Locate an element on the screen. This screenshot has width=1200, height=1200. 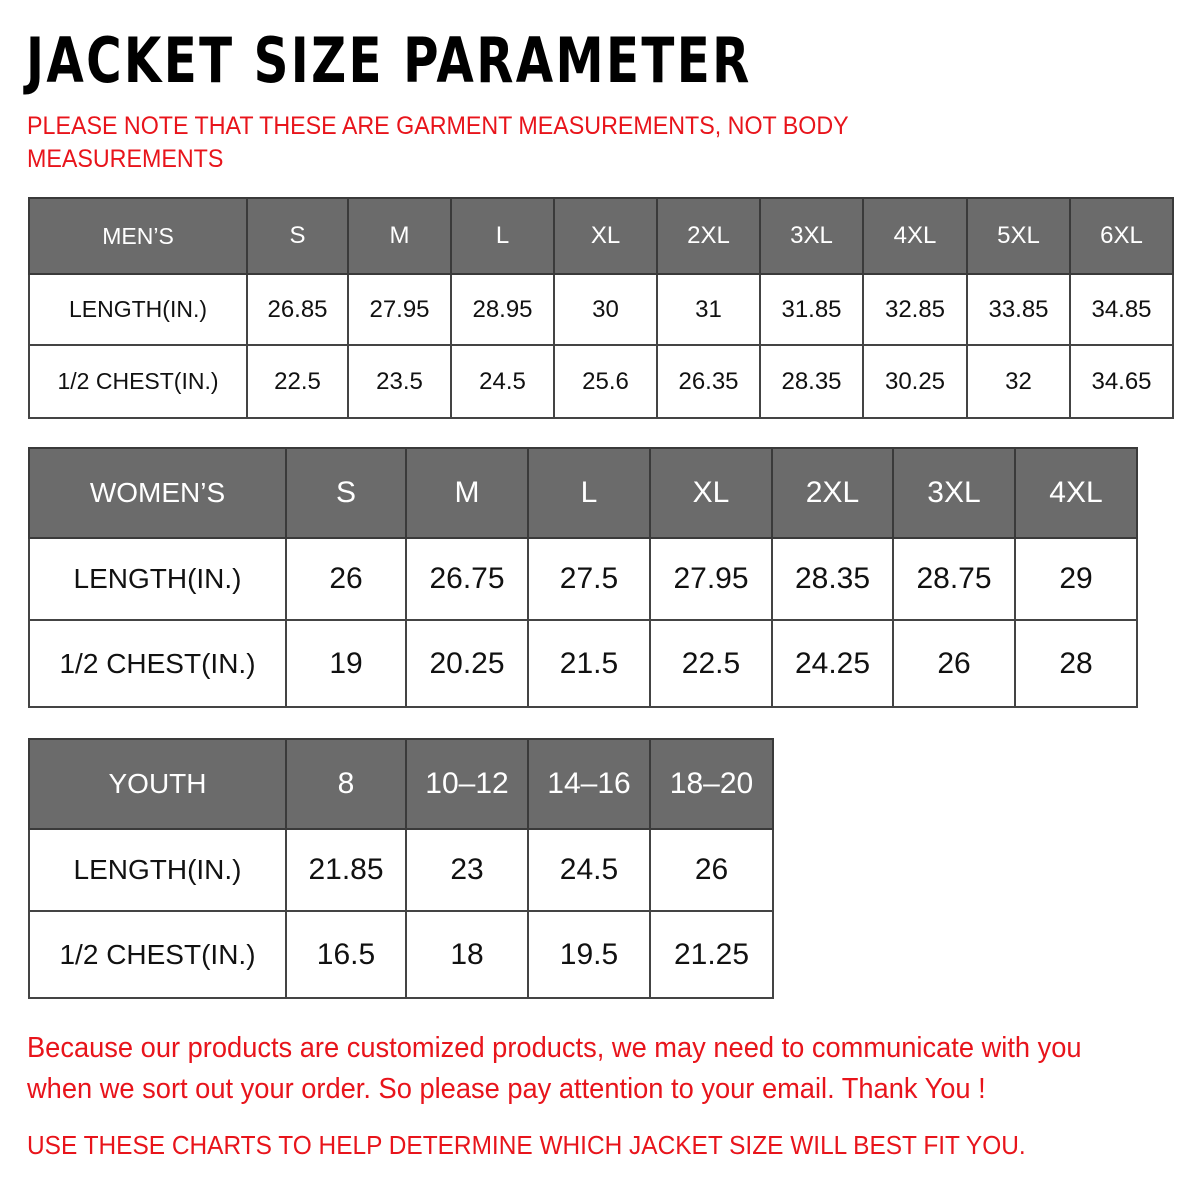
measurement-cell: 34.85 is located at coordinates (1121, 309).